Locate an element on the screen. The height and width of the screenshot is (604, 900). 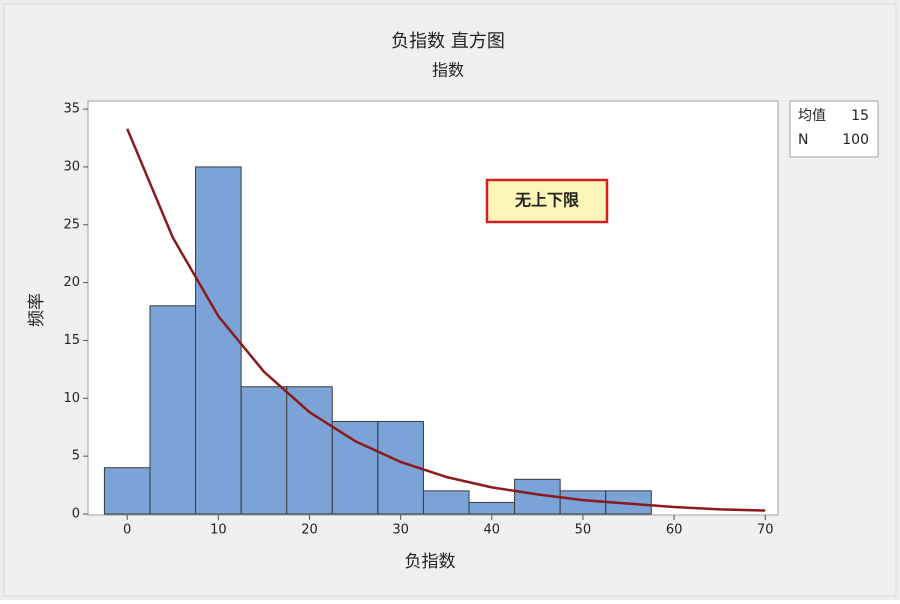
y-tick-label: 25 is located at coordinates (71, 224).